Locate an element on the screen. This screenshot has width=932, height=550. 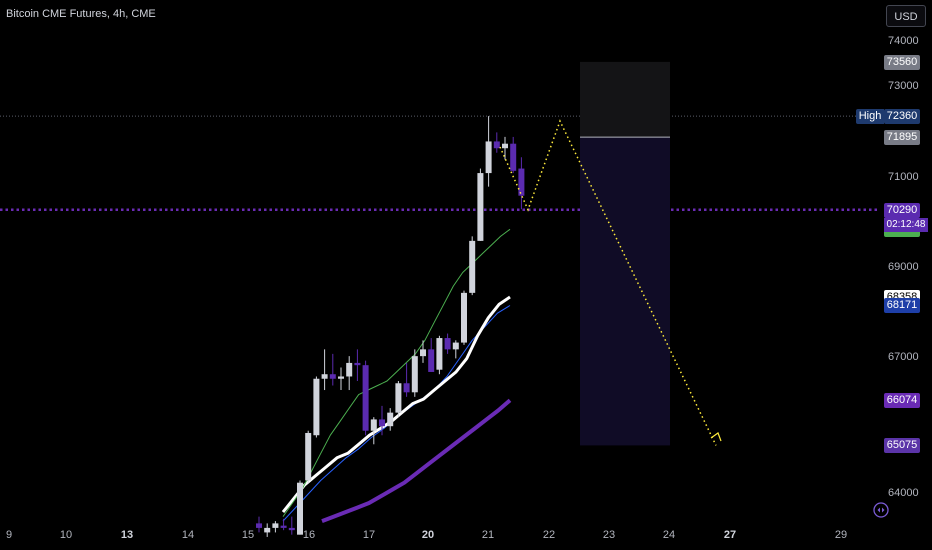
price-tag: 66074 is located at coordinates (902, 401).